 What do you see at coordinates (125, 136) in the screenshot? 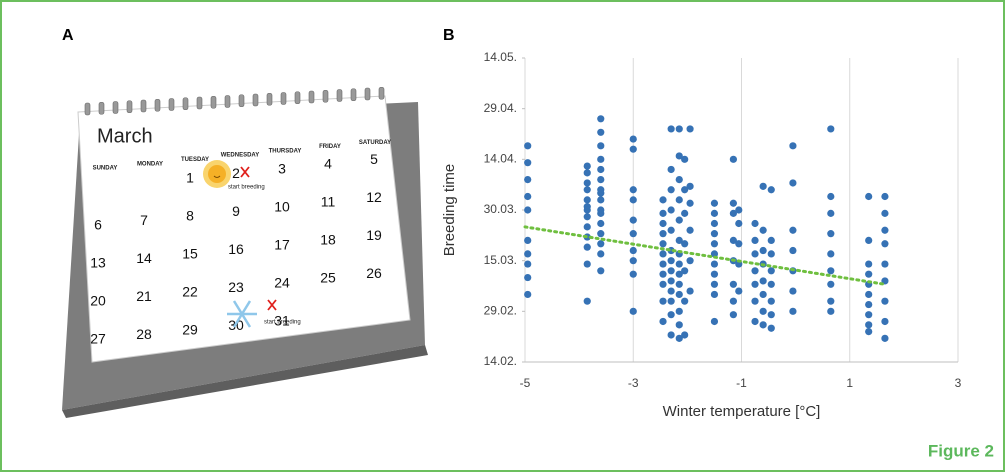
I see `month: March` at bounding box center [125, 136].